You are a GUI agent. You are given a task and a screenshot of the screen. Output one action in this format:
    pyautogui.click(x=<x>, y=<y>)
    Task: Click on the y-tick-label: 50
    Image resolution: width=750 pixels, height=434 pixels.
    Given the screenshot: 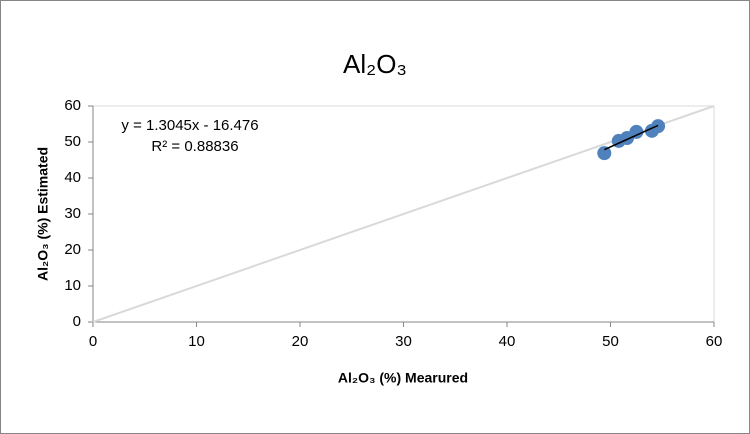 What is the action you would take?
    pyautogui.click(x=72, y=141)
    